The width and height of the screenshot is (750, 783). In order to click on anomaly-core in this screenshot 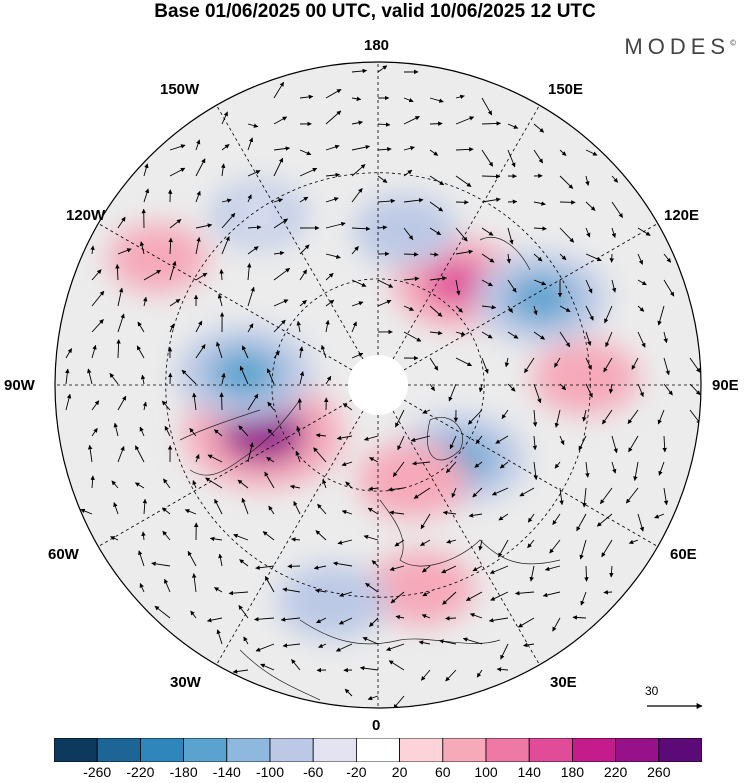, I will do `click(331, 602)`.